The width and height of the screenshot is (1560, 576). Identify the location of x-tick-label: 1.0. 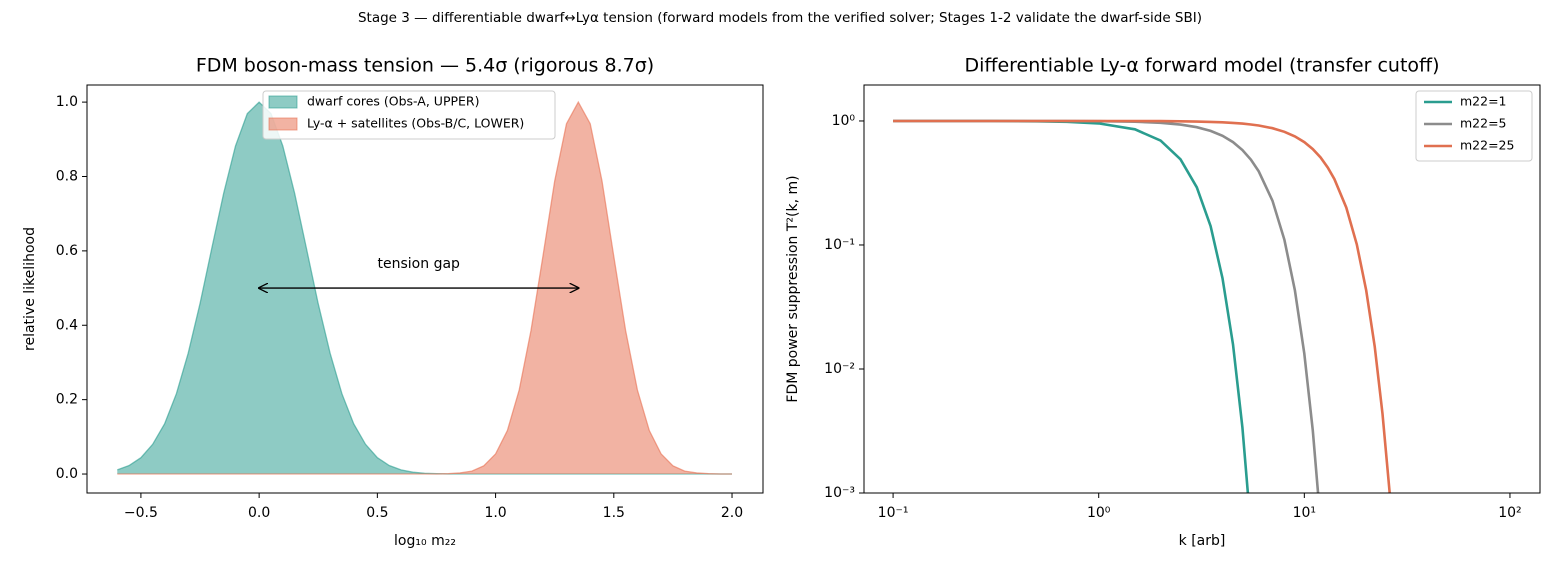
(495, 513).